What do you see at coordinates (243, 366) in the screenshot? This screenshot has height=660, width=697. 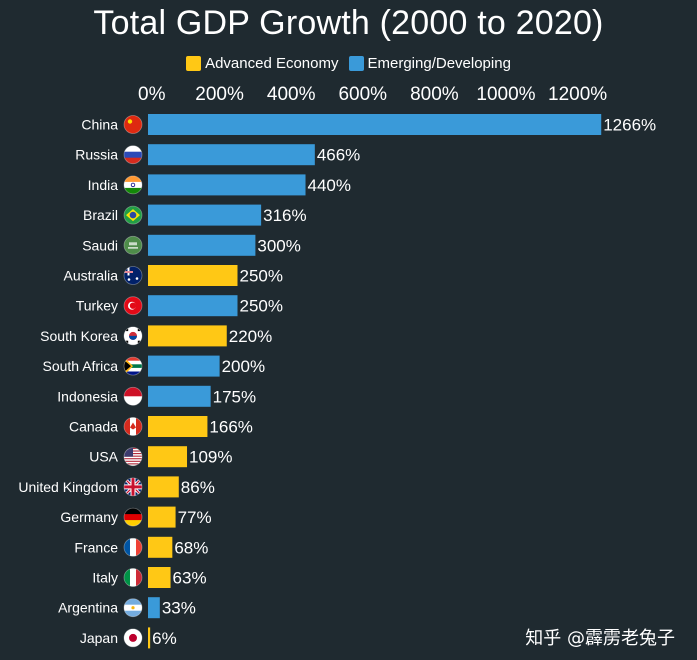 I see `value-label: 200%` at bounding box center [243, 366].